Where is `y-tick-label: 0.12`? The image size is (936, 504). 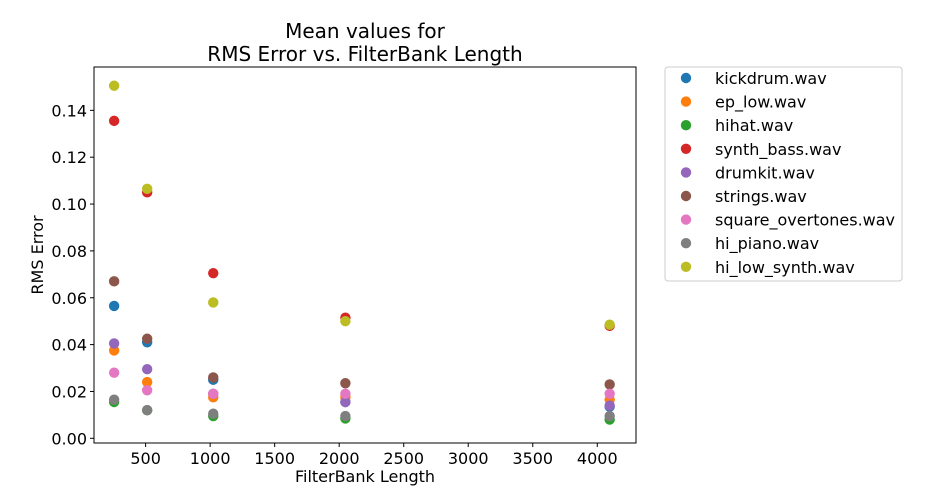 y-tick-label: 0.12 is located at coordinates (69, 157).